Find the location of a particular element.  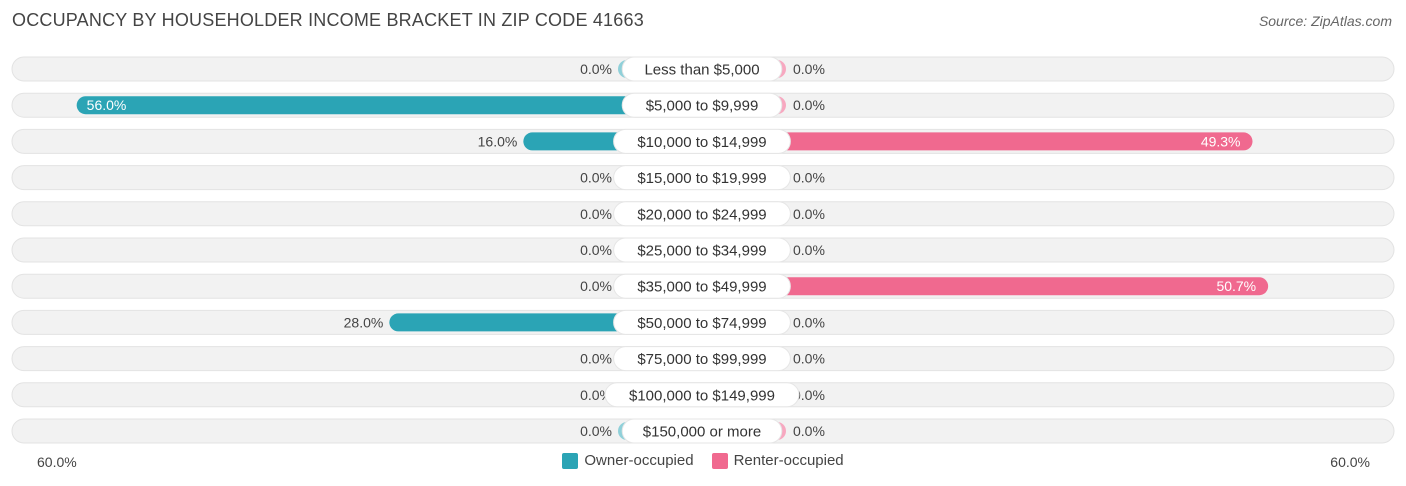

category-label: $150,000 or more is located at coordinates (702, 432).